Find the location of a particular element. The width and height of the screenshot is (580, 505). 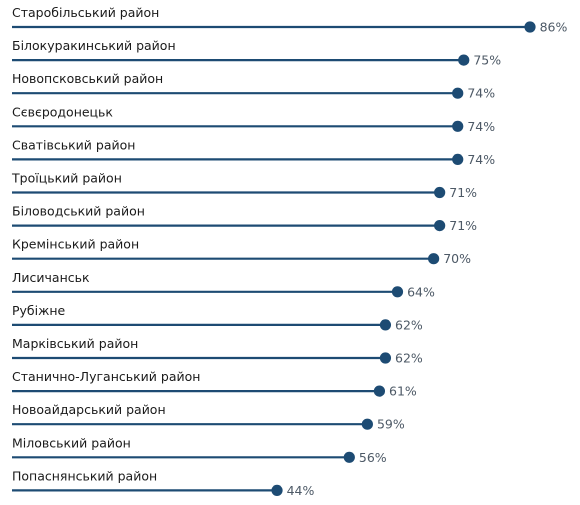

chart-row: Лисичанськ 64% is located at coordinates (223, 284).